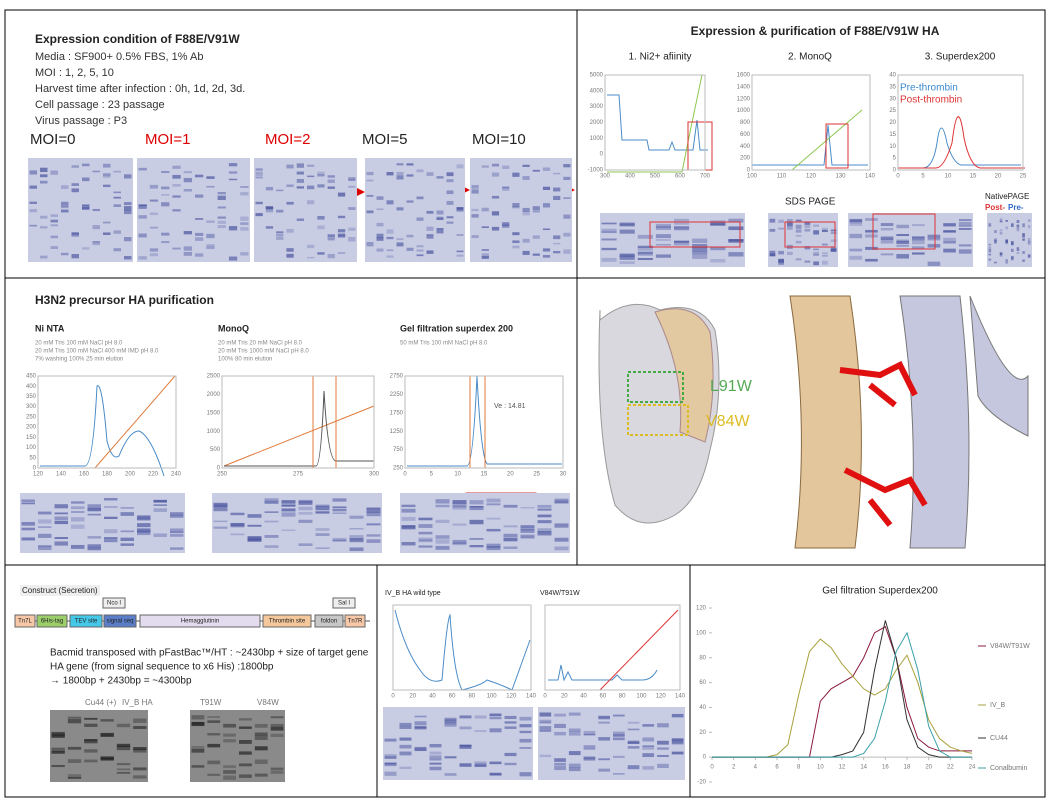  What do you see at coordinates (263, 352) in the screenshot?
I see `condition: 20 mM Tris 1000 mM NaCl pH 8.0` at bounding box center [263, 352].